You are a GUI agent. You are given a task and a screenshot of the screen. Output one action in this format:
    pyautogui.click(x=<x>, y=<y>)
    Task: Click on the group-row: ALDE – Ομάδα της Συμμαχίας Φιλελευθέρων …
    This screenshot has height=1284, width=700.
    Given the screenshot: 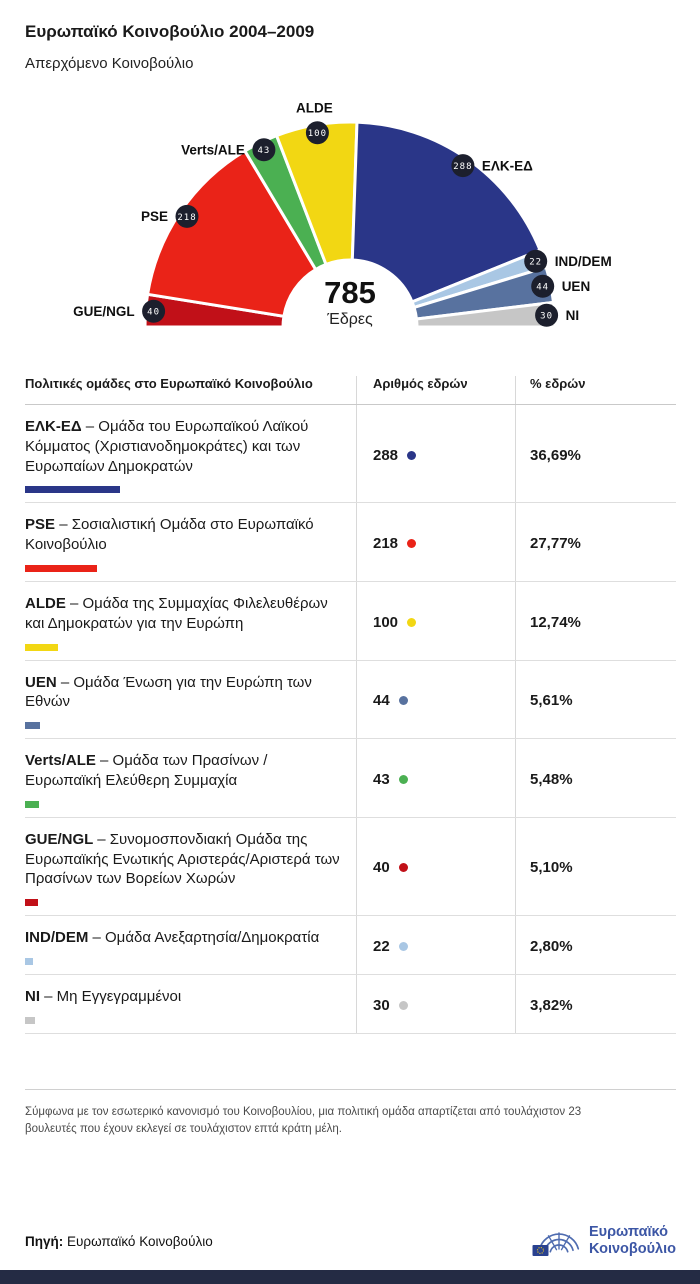 What is the action you would take?
    pyautogui.click(x=350, y=621)
    